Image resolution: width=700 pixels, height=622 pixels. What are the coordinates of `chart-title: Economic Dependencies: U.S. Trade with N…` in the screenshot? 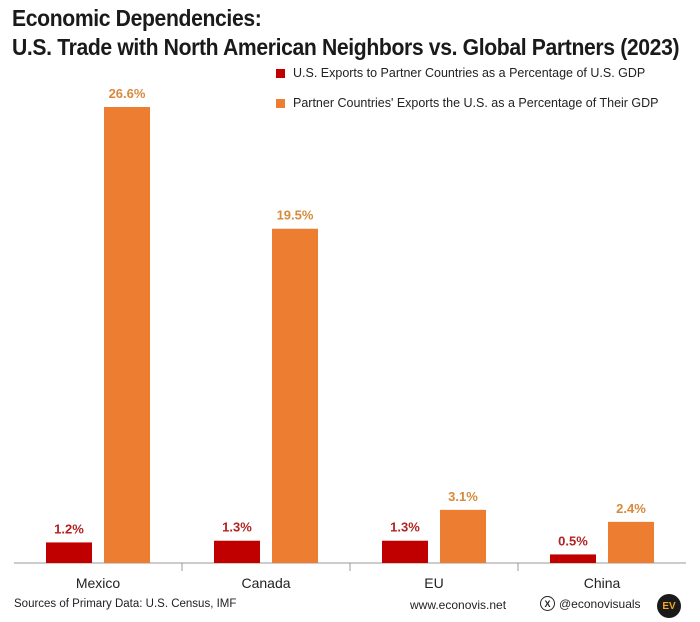 It's located at (346, 33).